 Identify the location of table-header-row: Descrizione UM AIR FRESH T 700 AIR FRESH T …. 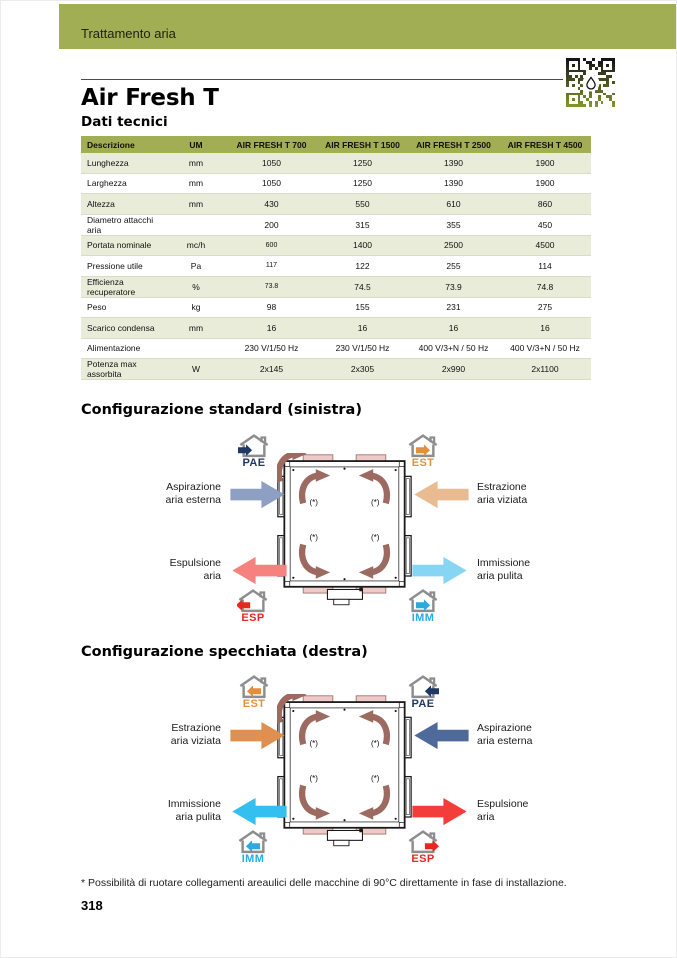
(336, 144).